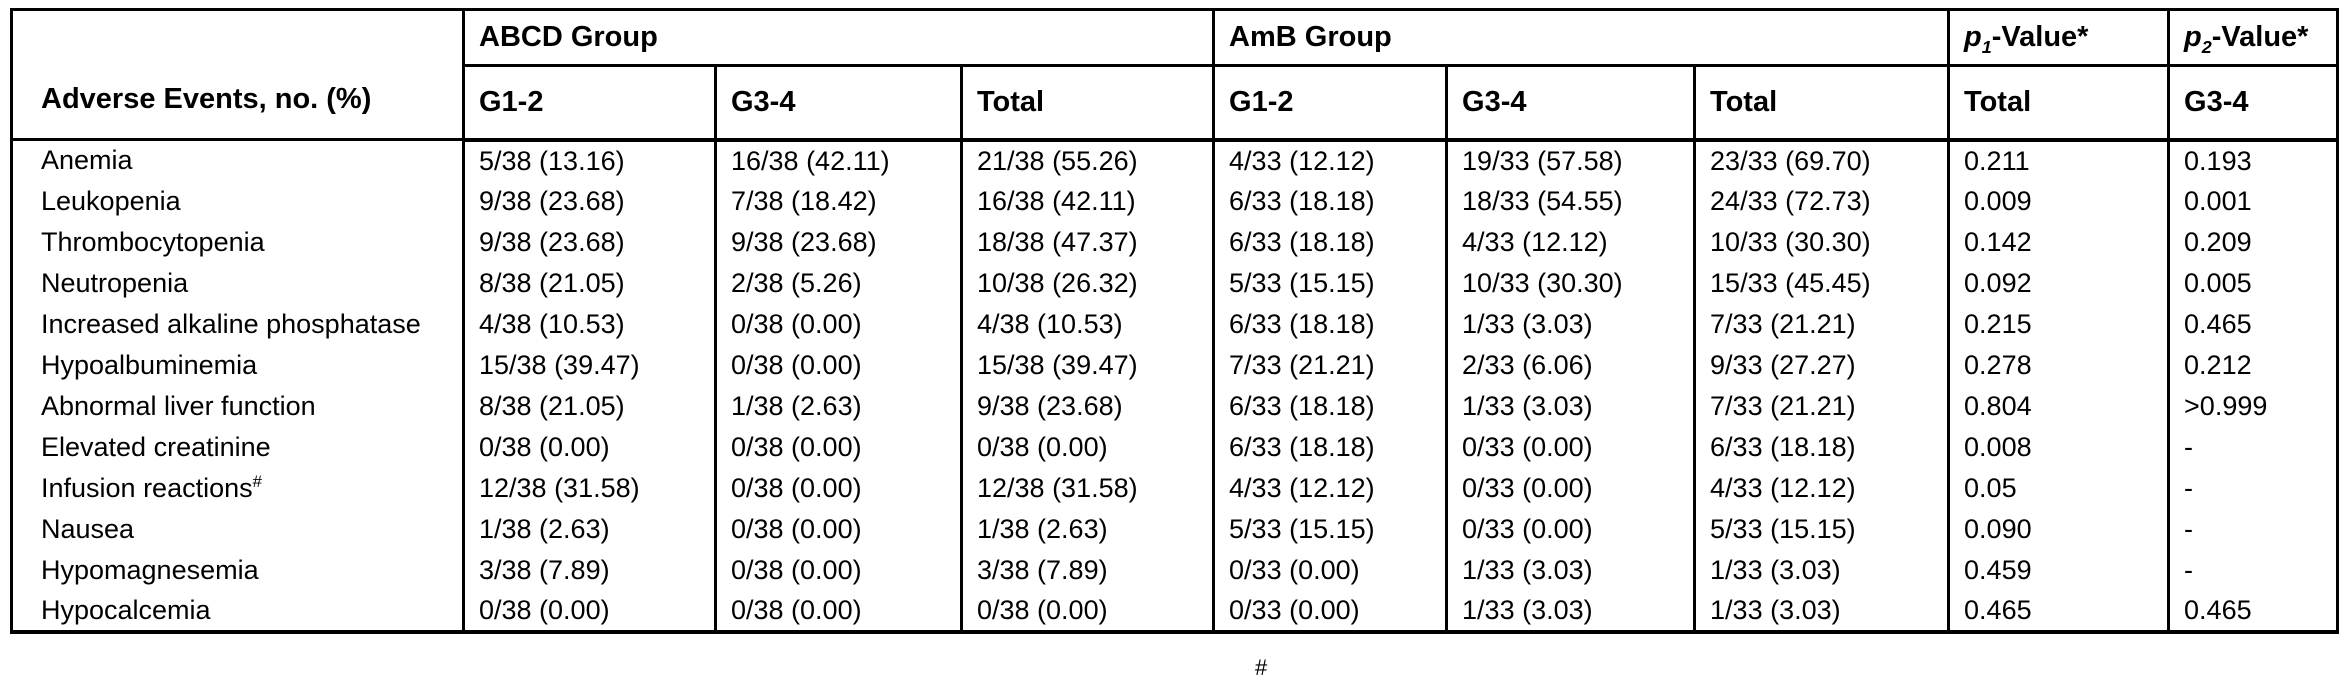 Image resolution: width=2347 pixels, height=681 pixels. Describe the element at coordinates (589, 103) in the screenshot. I see `column-header-abcd-g12: G1-2` at that location.